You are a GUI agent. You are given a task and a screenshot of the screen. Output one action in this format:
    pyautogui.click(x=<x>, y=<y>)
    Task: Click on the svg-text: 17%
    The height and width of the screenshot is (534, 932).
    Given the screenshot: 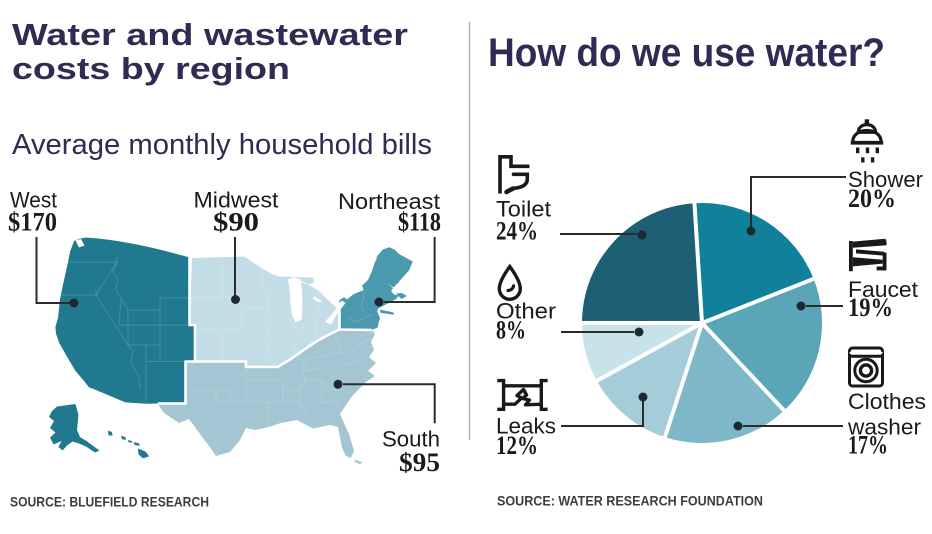 What is the action you would take?
    pyautogui.click(x=868, y=445)
    